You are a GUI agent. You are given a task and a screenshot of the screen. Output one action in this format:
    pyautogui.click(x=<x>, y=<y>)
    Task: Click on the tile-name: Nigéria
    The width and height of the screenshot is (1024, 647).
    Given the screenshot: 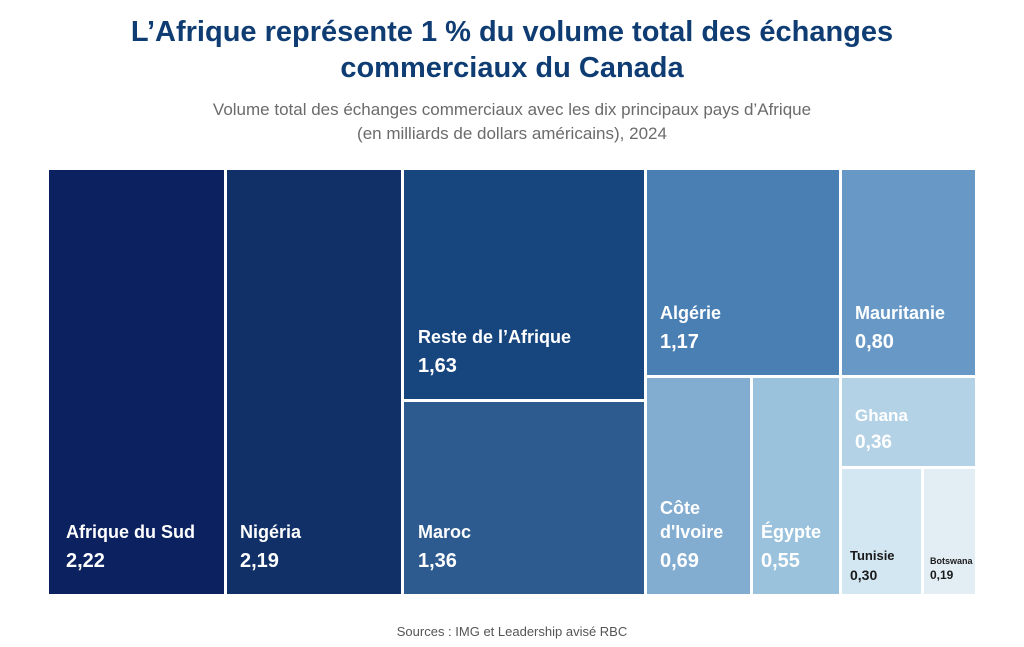 What is the action you would take?
    pyautogui.click(x=271, y=531)
    